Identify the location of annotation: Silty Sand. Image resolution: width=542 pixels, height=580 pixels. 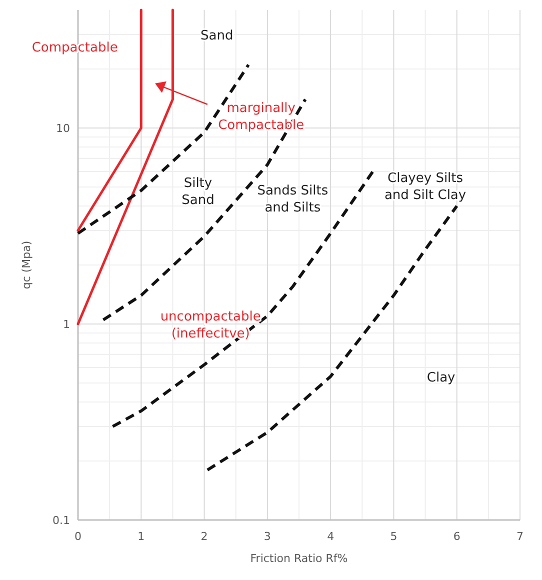
(198, 192).